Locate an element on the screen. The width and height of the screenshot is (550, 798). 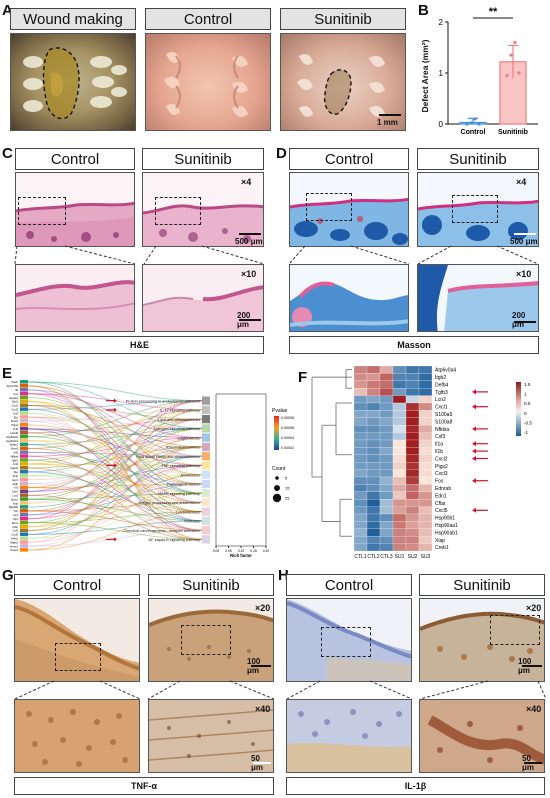
il1b-control-x20 is located at coordinates (349, 640).